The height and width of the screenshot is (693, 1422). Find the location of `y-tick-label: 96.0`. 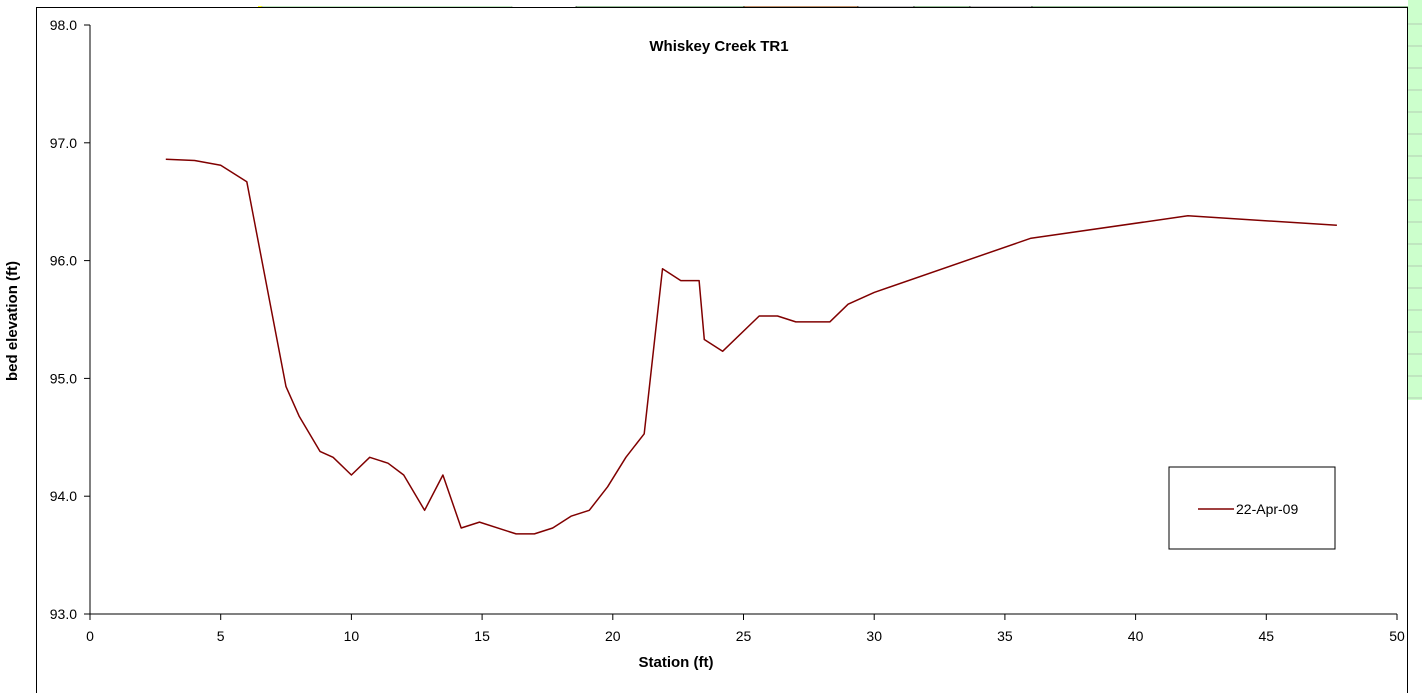

y-tick-label: 96.0 is located at coordinates (63, 261).